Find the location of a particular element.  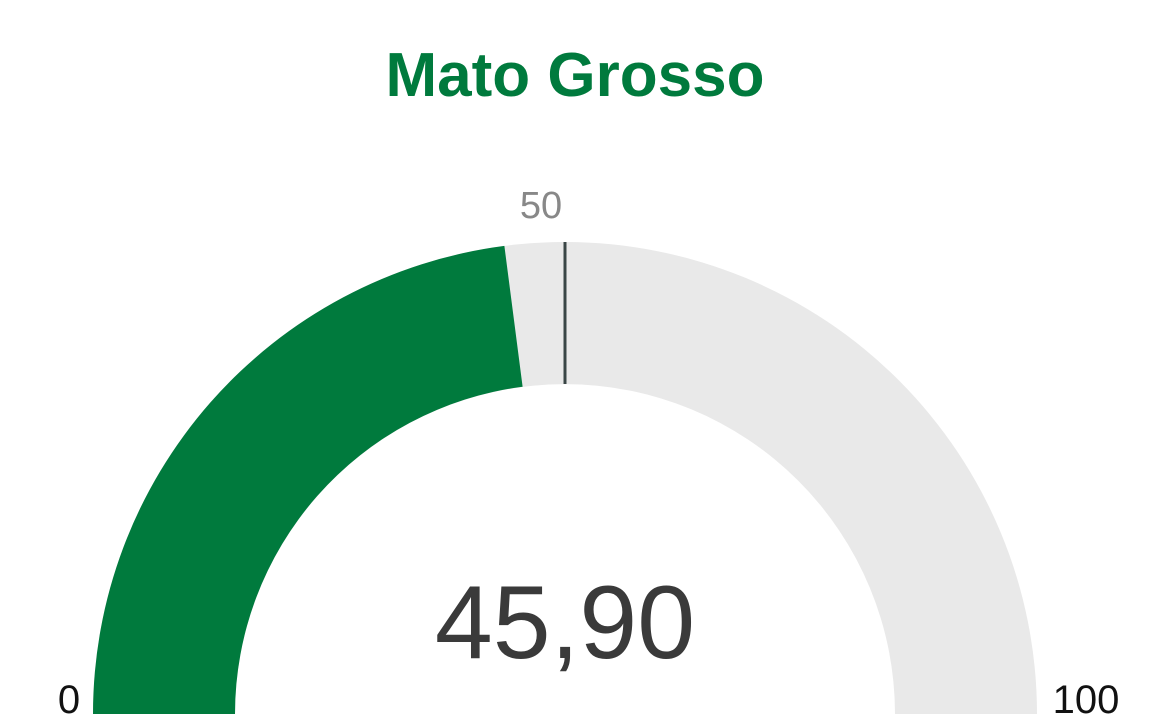

max-label: 100 is located at coordinates (1086, 700).